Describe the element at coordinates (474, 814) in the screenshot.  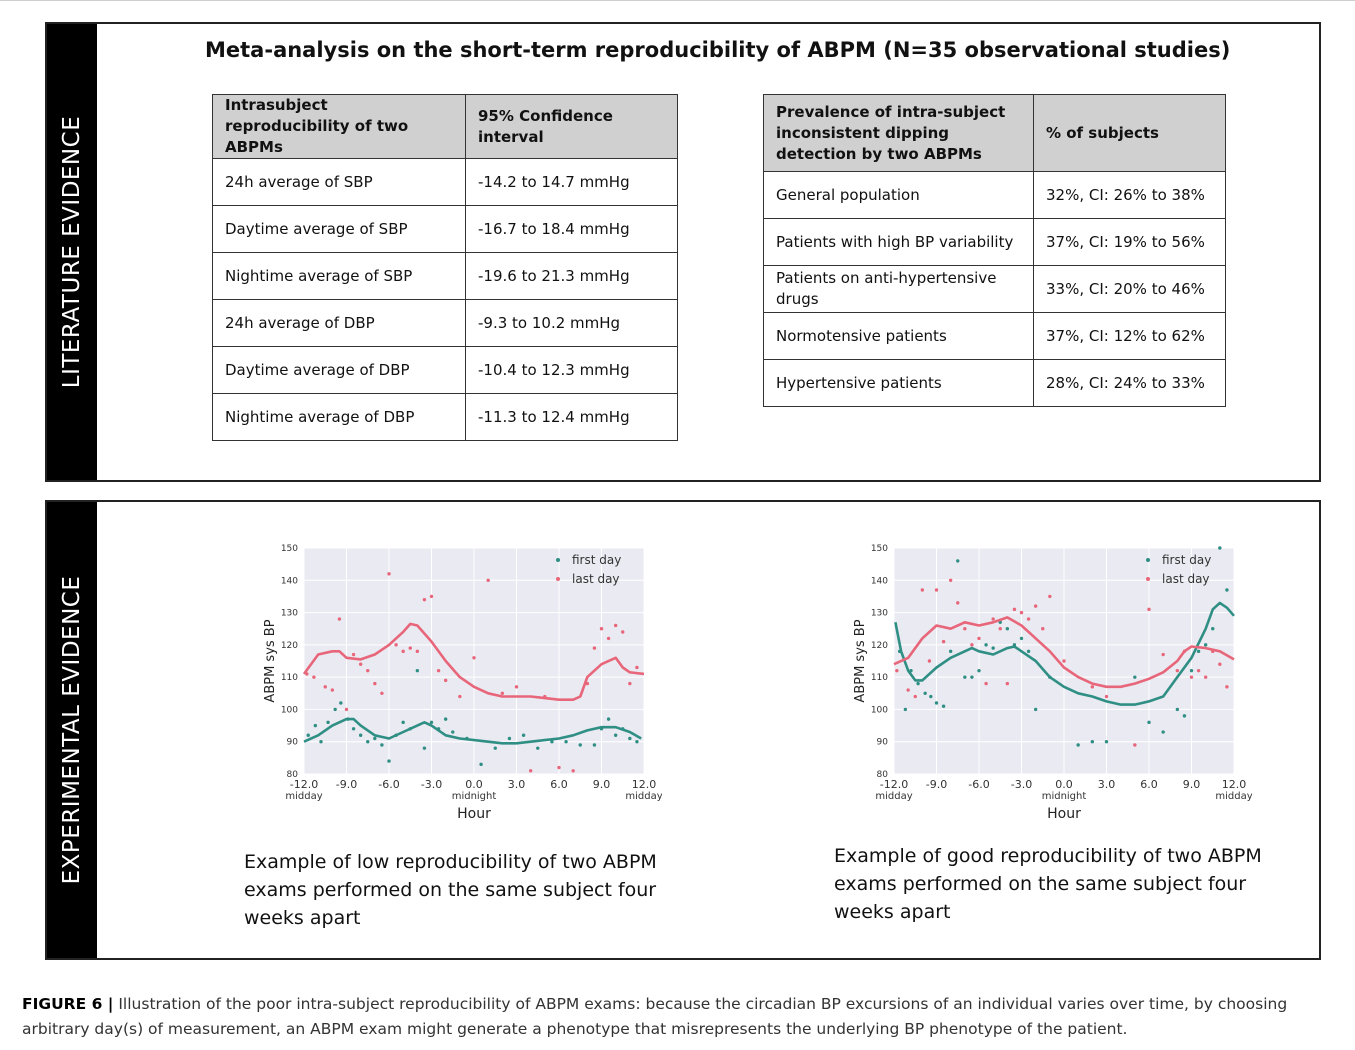
I see `x-axis-label: Hour` at that location.